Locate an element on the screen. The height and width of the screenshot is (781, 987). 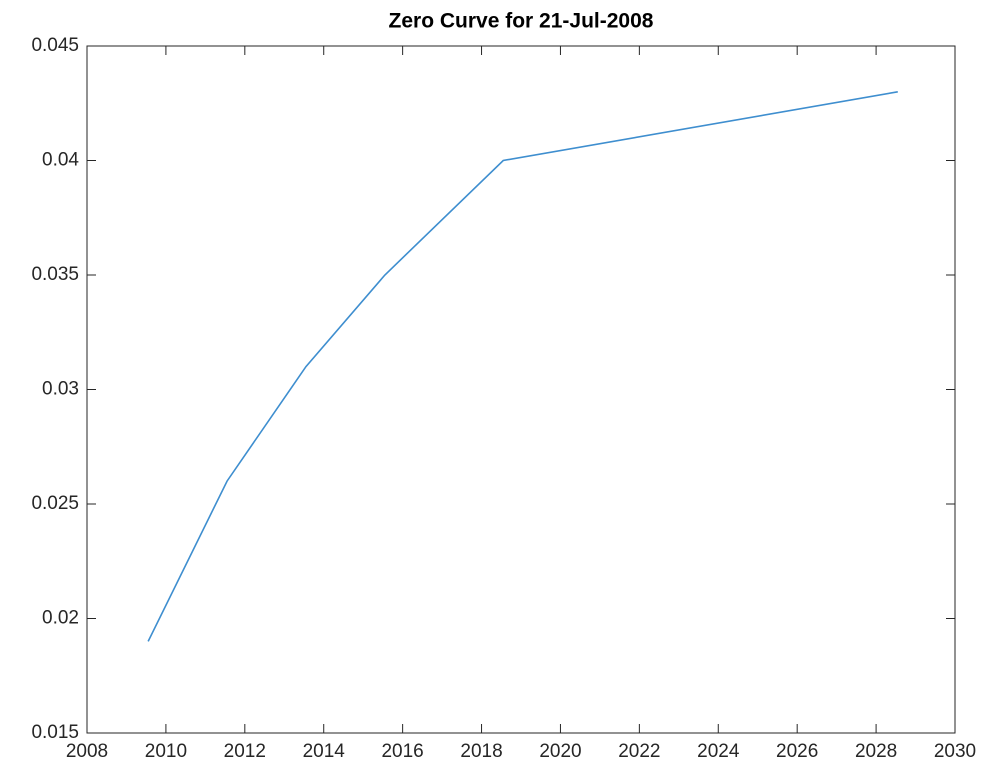
y-tick-label: 0.015 is located at coordinates (55, 732).